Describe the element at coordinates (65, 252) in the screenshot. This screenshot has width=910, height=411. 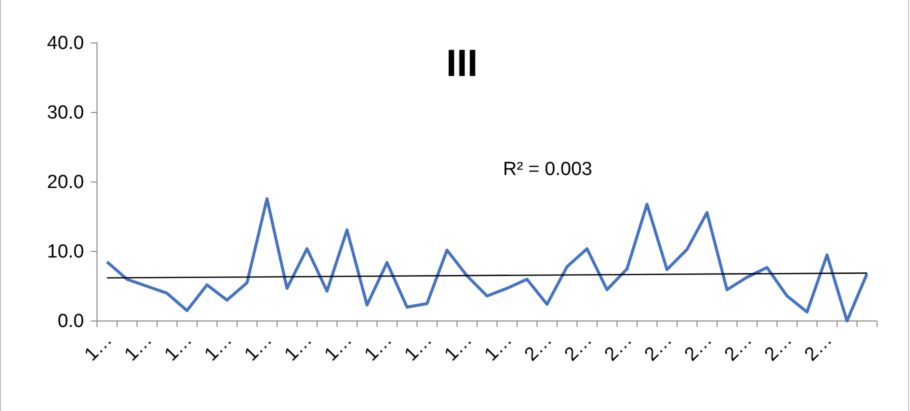
I see `y-tick-label: 10.0` at that location.